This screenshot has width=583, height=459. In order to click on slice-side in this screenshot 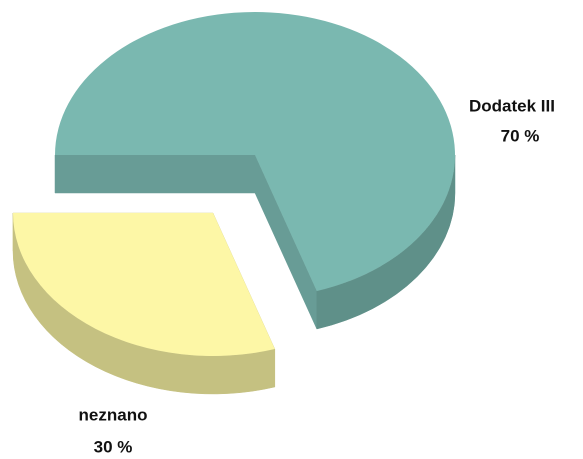, I will do `click(155, 174)`.